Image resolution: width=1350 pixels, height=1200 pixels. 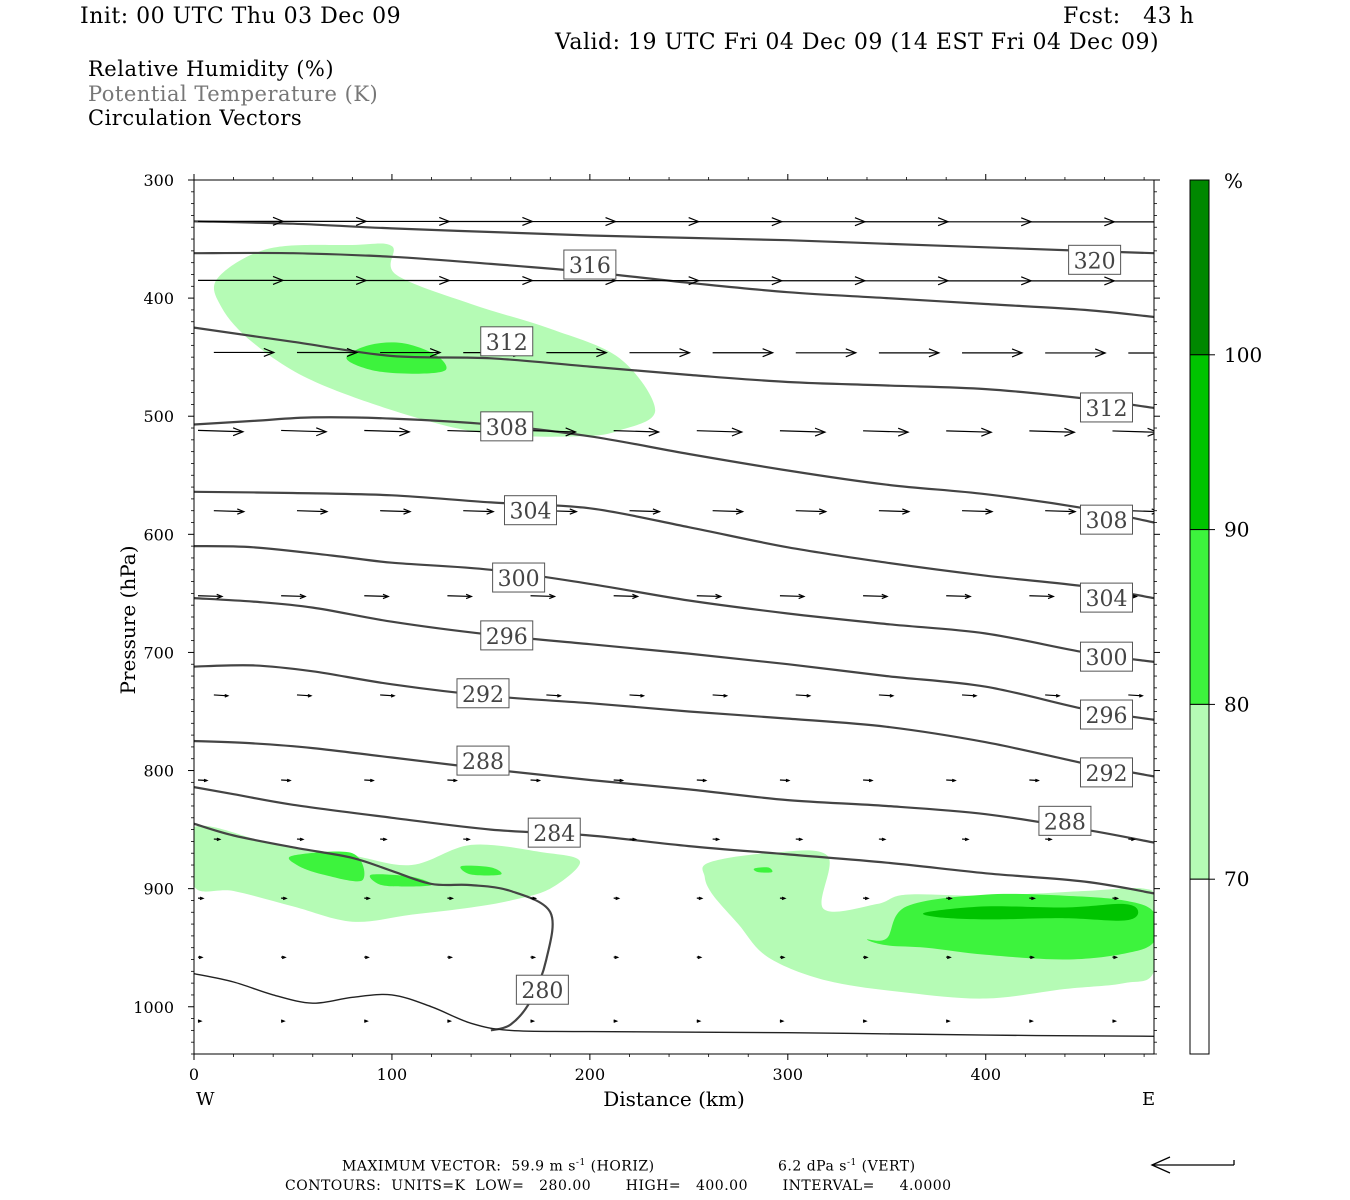 I want to click on y-tick-label: 500, so click(x=158, y=416).